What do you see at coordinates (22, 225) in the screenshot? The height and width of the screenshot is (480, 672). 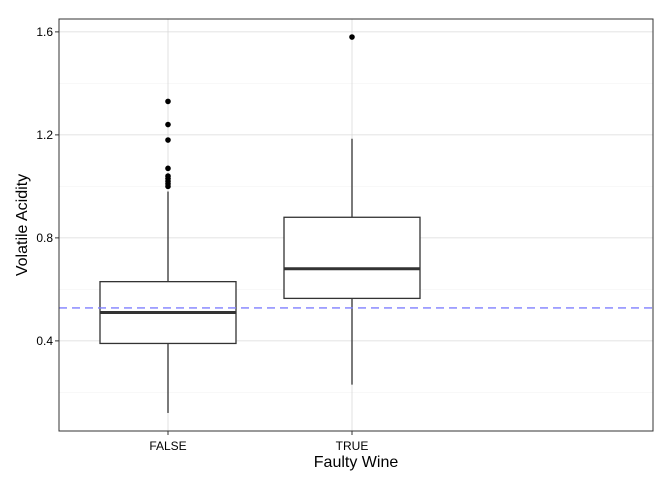 I see `y-axis-title: Volatile Acidity` at bounding box center [22, 225].